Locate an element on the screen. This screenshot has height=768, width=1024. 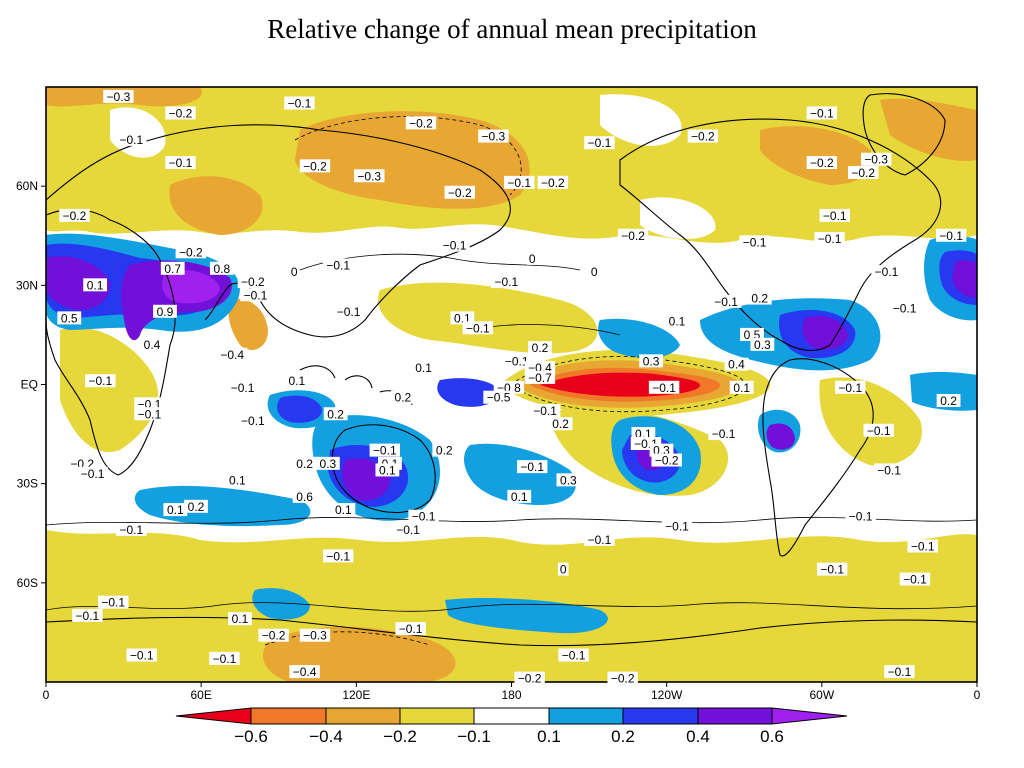
contour-label: −0.7 is located at coordinates (540, 377).